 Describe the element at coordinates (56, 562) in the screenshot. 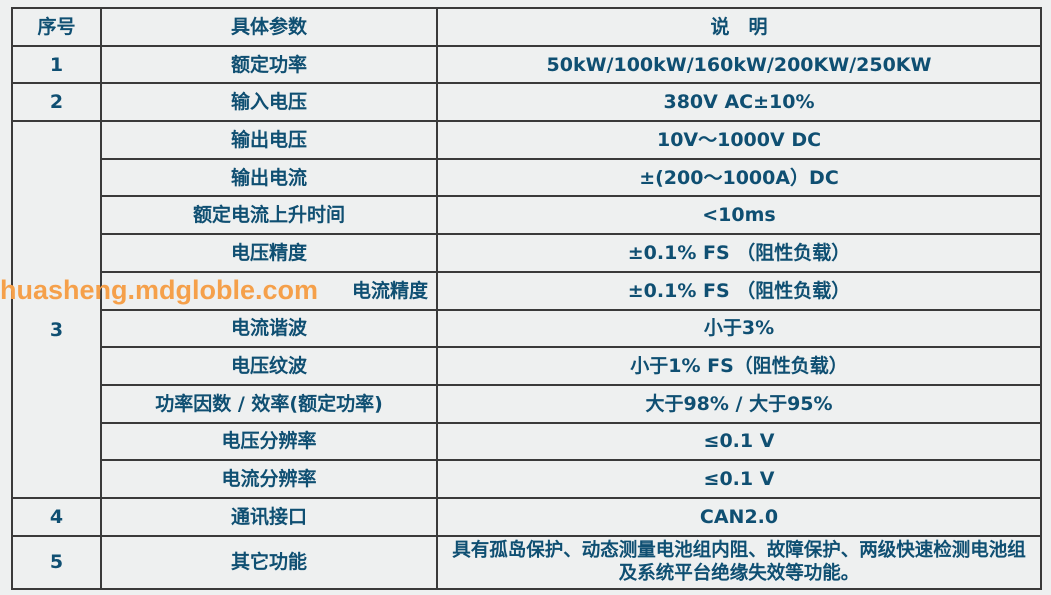

I see `row-no: 5` at that location.